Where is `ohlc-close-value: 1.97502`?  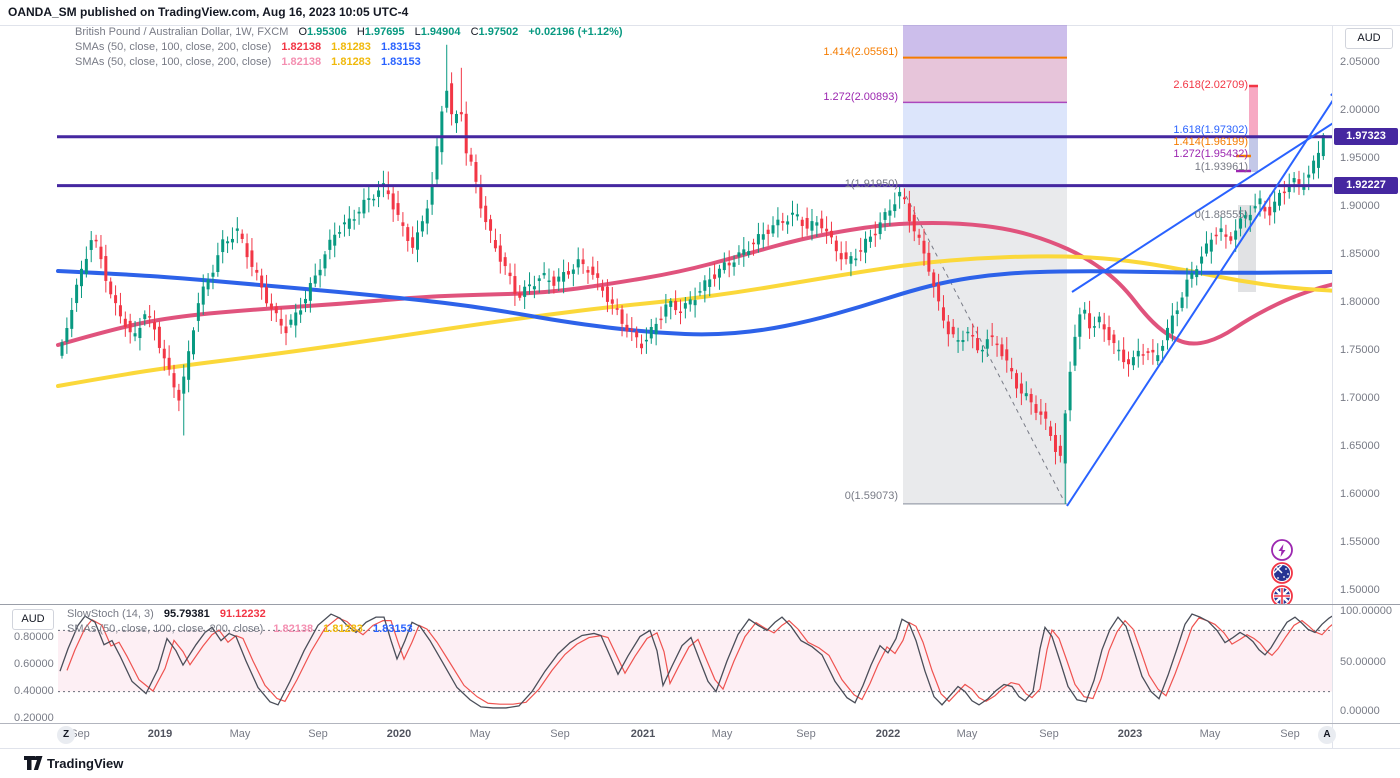
ohlc-close-value: 1.97502 is located at coordinates (498, 32).